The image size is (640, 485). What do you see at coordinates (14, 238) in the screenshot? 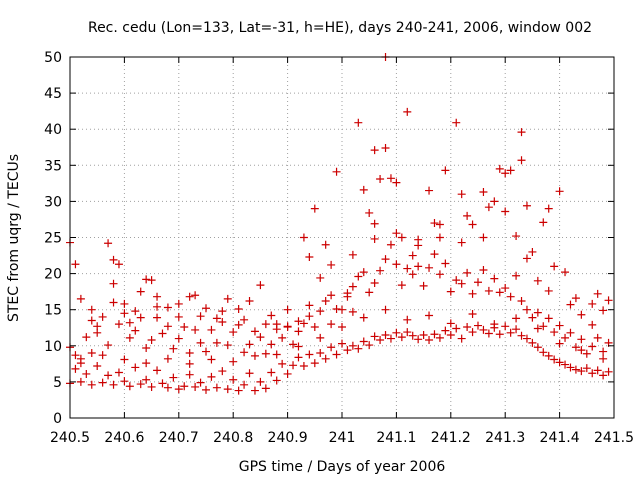
I see `y-axis-label: STEC from uqrg / TECUs` at bounding box center [14, 238].